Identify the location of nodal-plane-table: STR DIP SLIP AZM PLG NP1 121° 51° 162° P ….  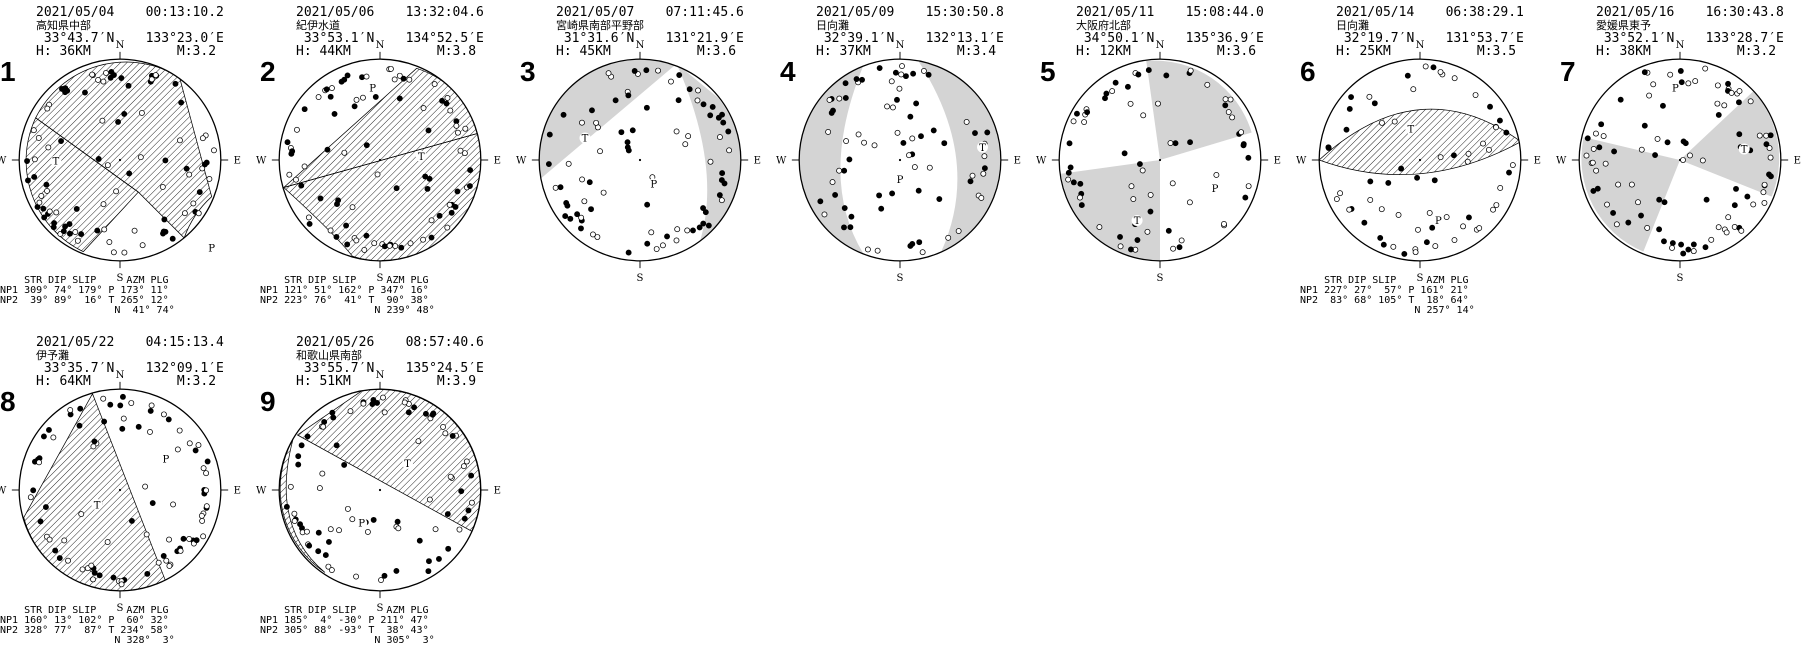
(347, 296).